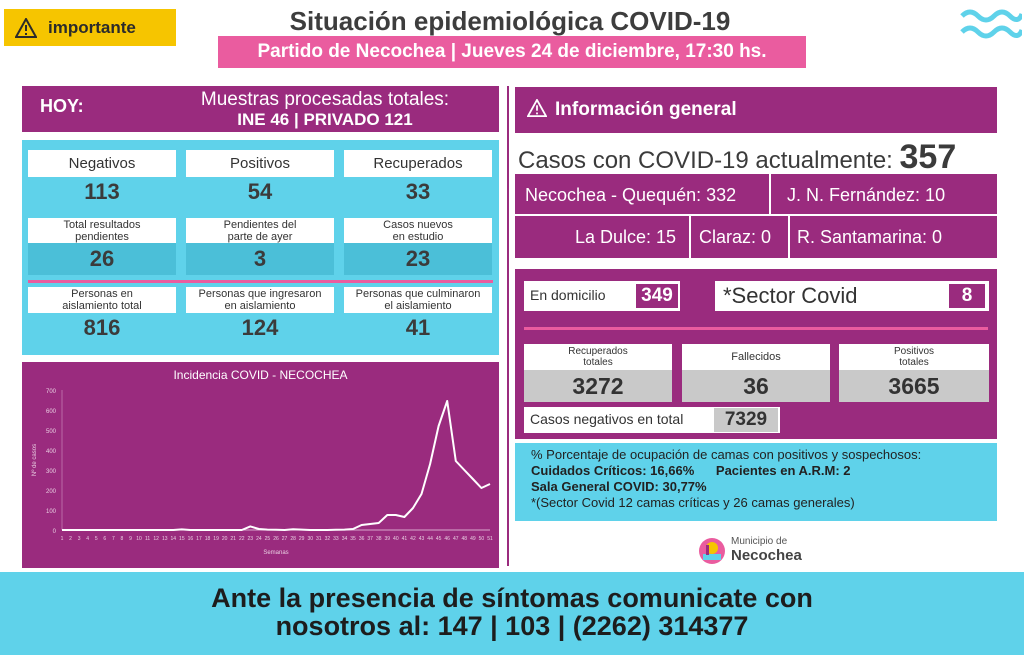 This screenshot has height=655, width=1024. I want to click on x-tick-label: 51, so click(490, 539).